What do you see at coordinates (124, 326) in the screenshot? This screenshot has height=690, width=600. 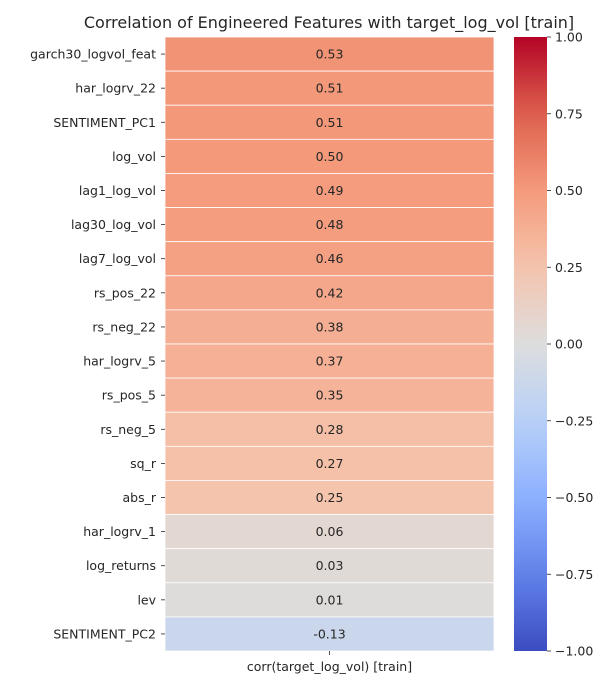 I see `row-tick-label: rs_neg_22` at bounding box center [124, 326].